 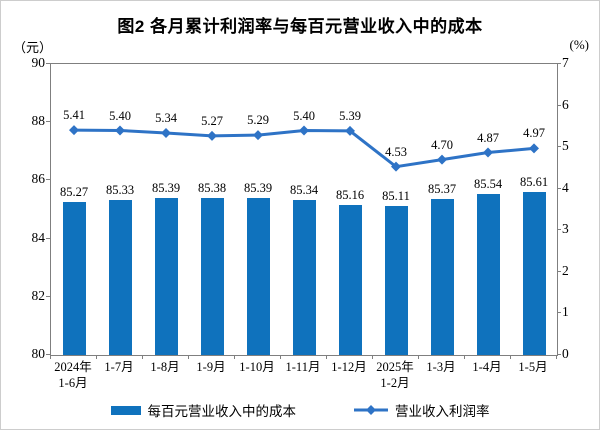 What do you see at coordinates (258, 120) in the screenshot?
I see `line-value-label: 5.29` at bounding box center [258, 120].